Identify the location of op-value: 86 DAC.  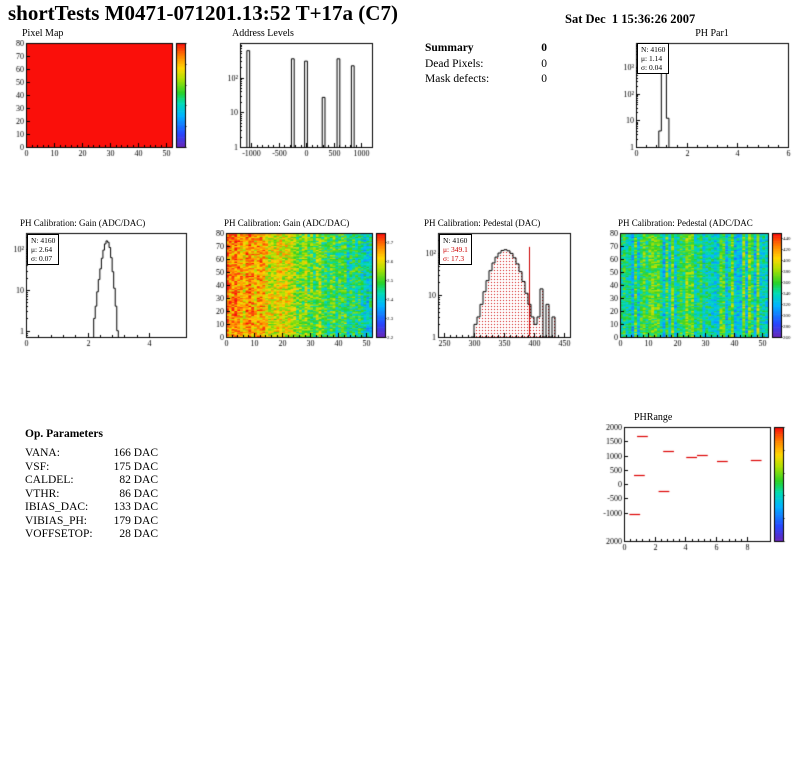
(138, 493).